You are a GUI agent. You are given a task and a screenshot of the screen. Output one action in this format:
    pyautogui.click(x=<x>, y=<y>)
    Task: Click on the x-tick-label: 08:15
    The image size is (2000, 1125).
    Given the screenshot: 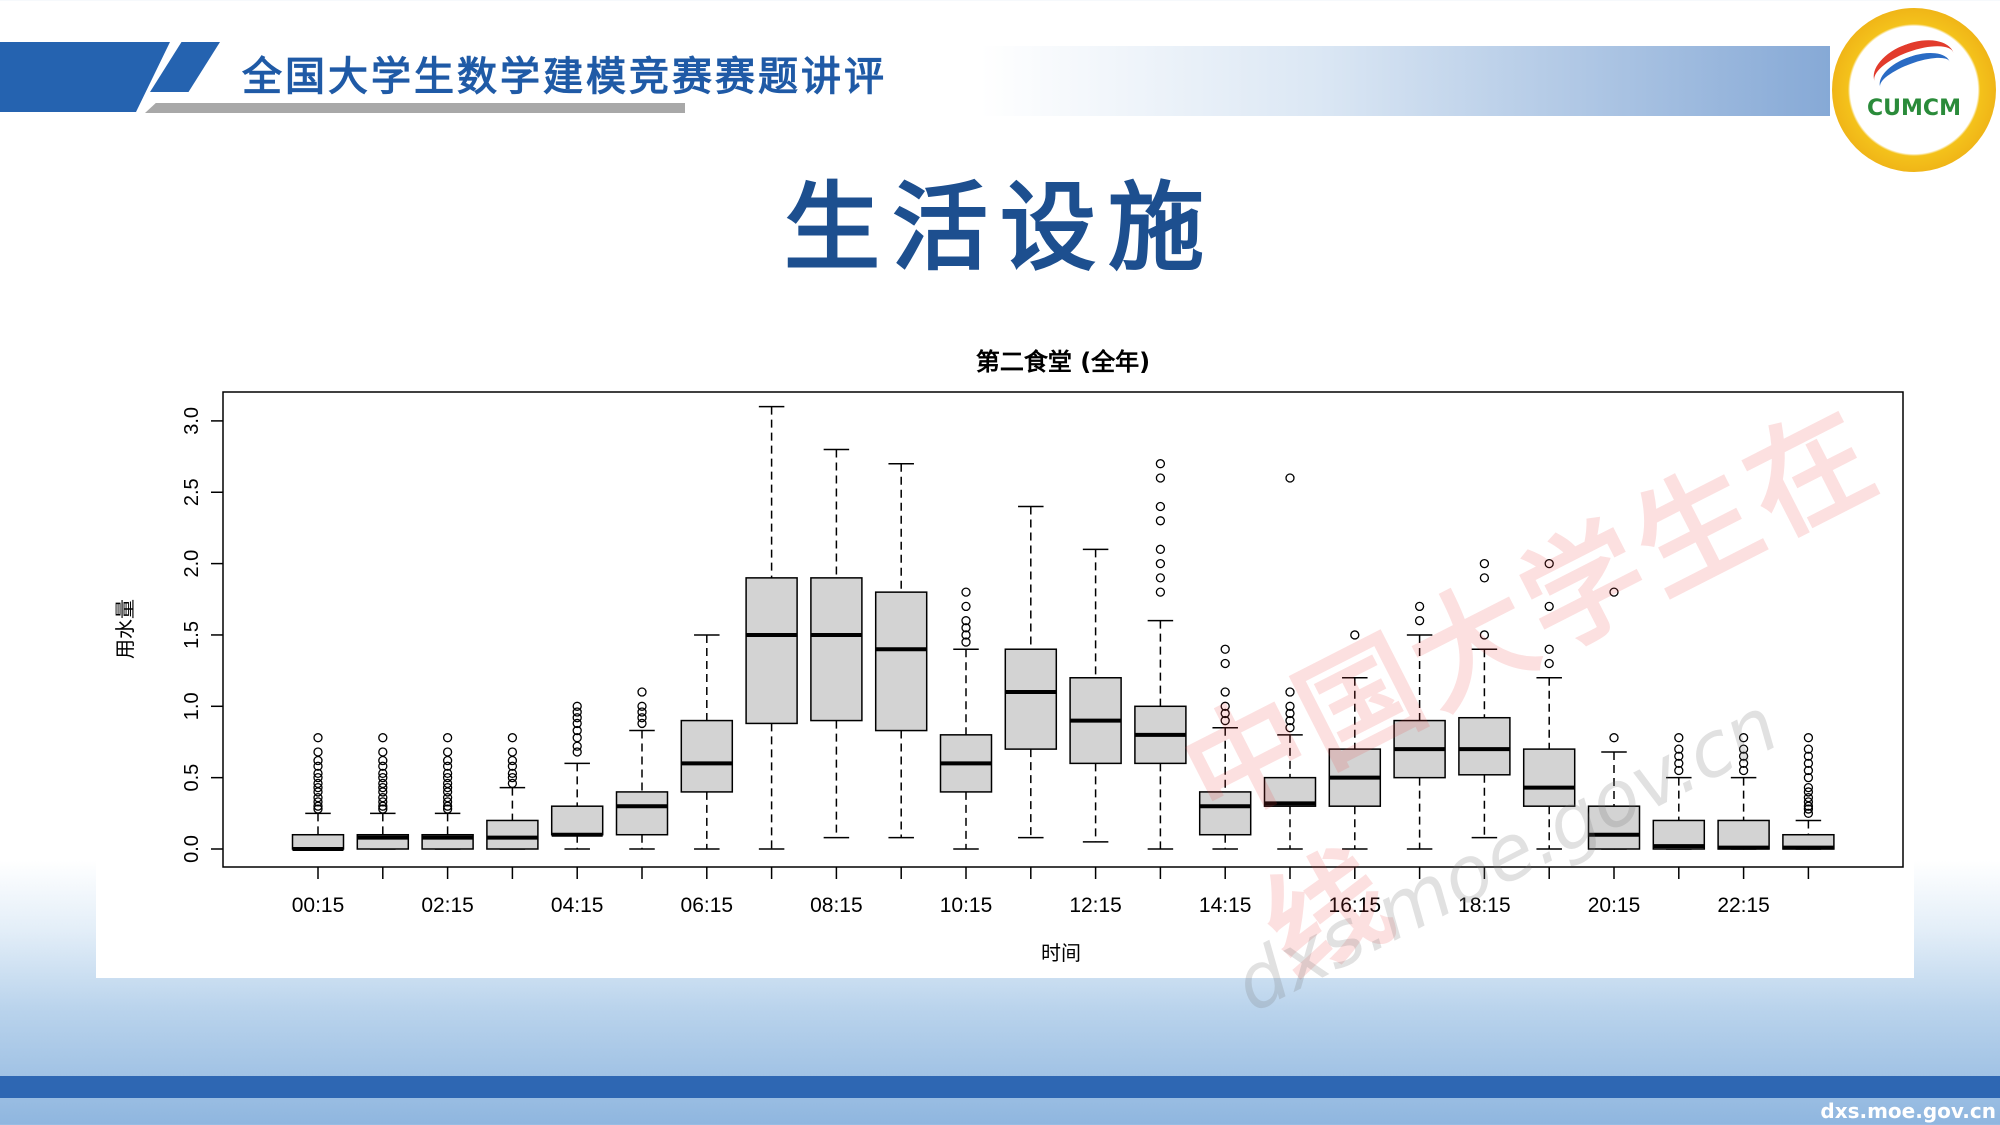 What is the action you would take?
    pyautogui.click(x=836, y=905)
    